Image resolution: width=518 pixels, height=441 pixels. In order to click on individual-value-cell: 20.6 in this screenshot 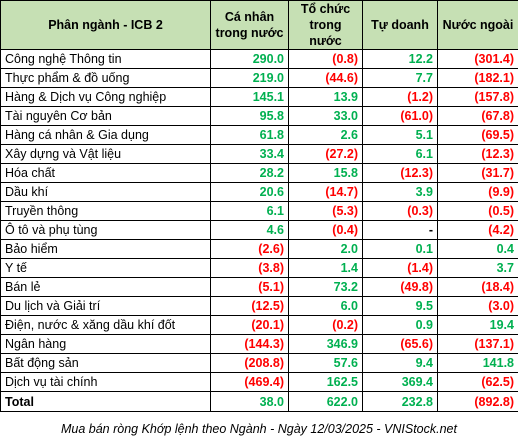, I will do `click(249, 192)`.